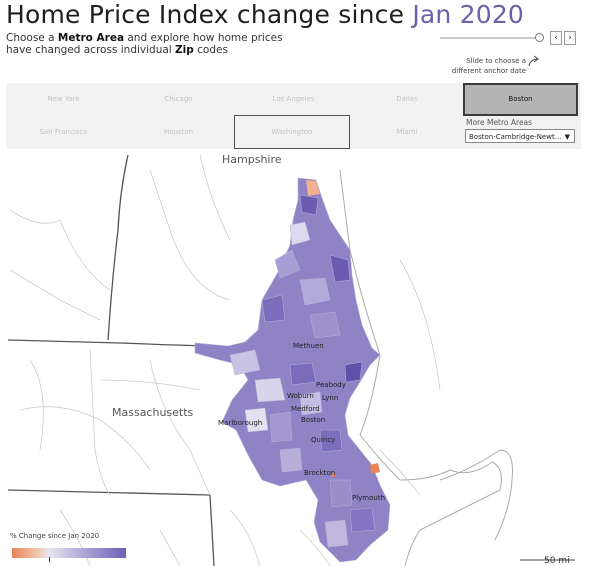  Describe the element at coordinates (203, 38) in the screenshot. I see `subtitle-text: and explore how home prices` at that location.